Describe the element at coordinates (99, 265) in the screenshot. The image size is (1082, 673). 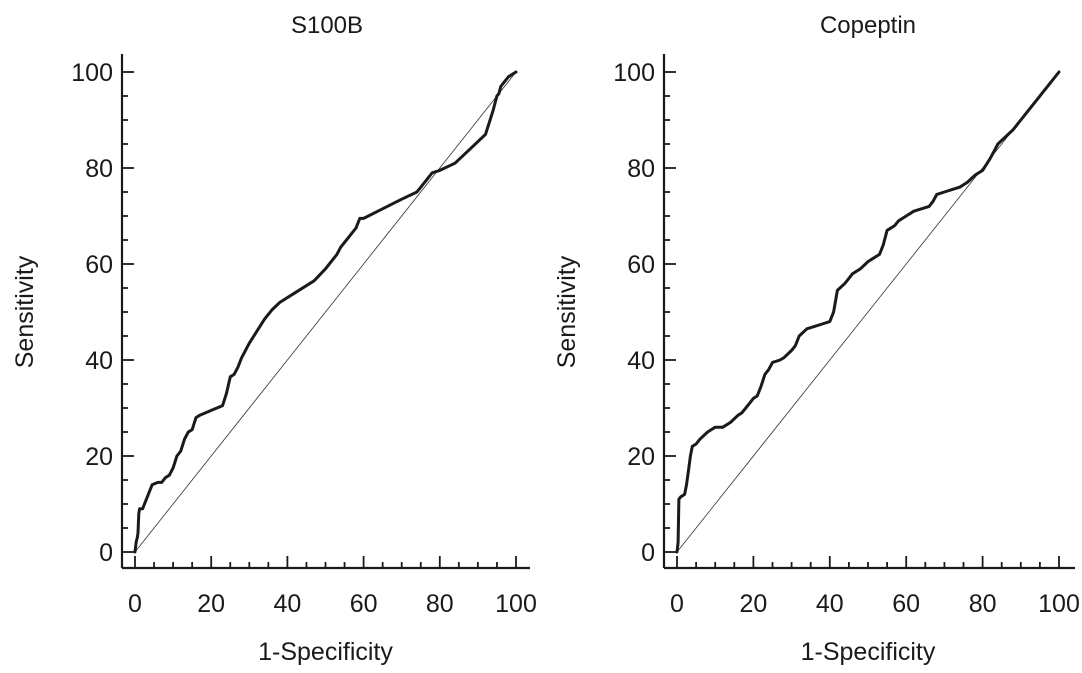
I see `left-y-tick-label: 60` at that location.